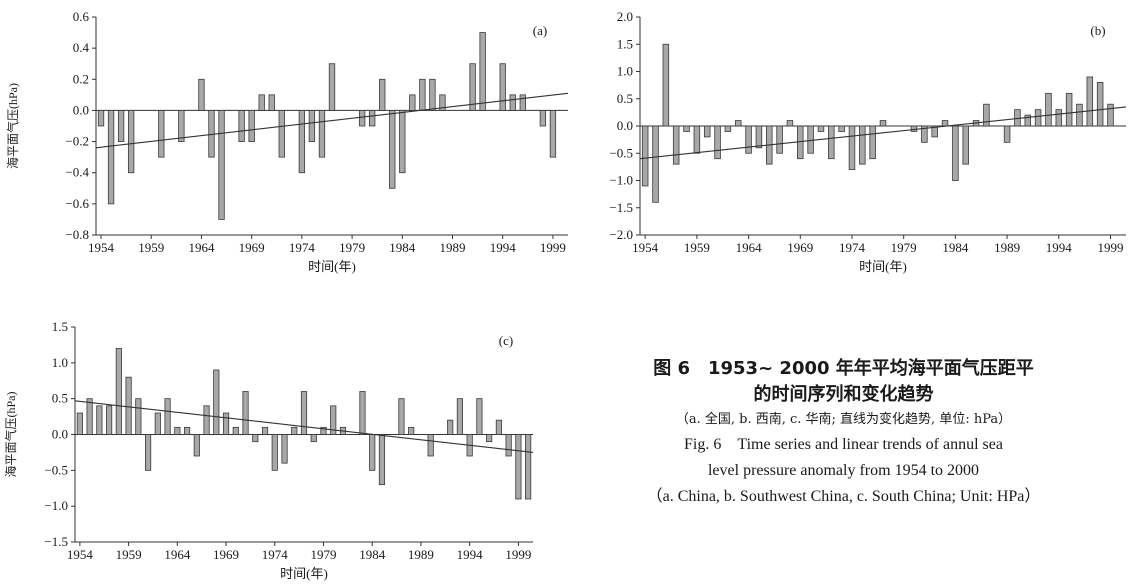  What do you see at coordinates (1048, 109) in the screenshot?
I see `panel-b-bar-1993` at bounding box center [1048, 109].